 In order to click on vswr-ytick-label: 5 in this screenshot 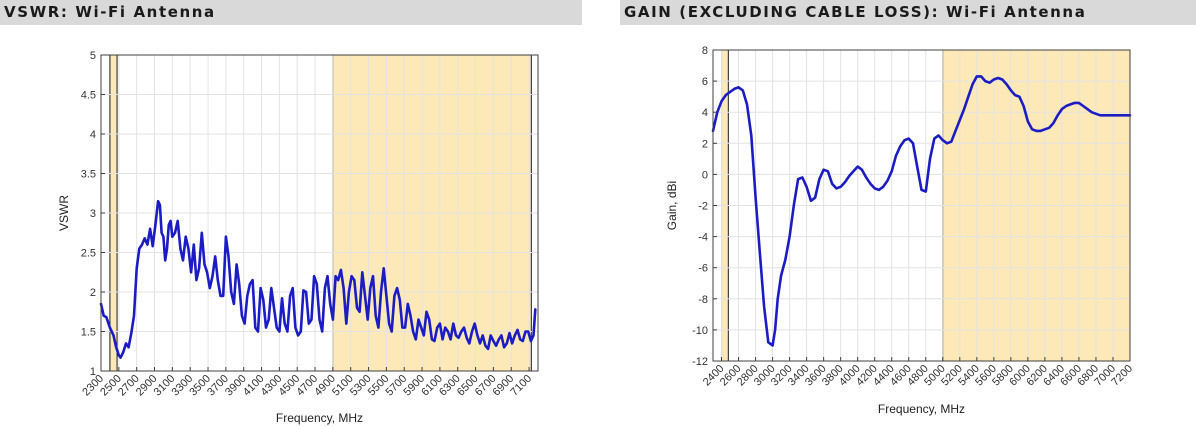, I will do `click(93, 56)`.